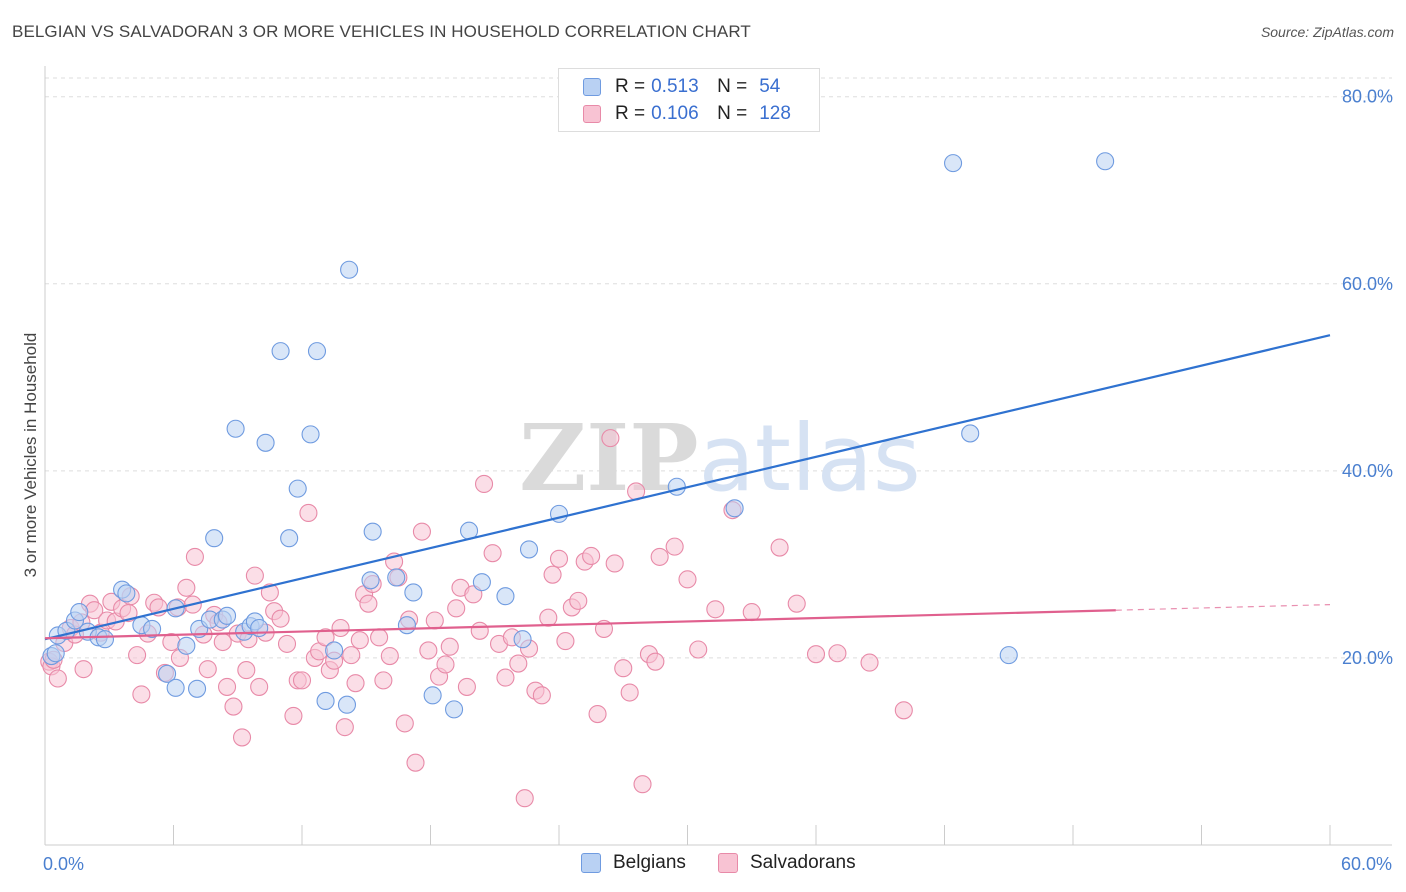 Image resolution: width=1406 pixels, height=892 pixels. I want to click on legend-swatch-salvadorans, so click(592, 114).